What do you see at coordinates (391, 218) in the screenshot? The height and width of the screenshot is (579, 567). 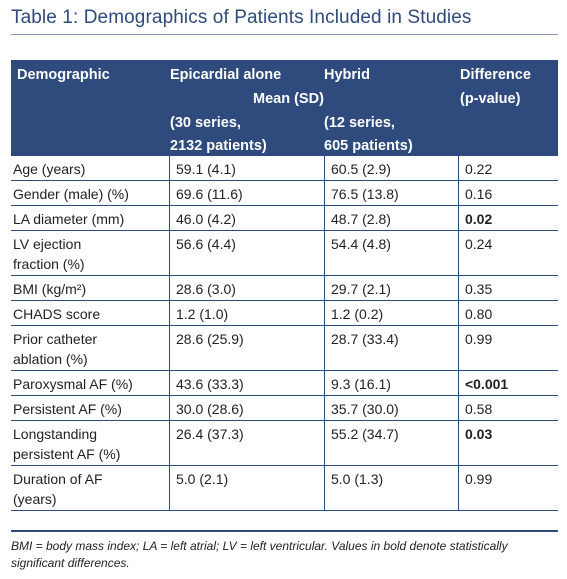 I see `cell-hybrid: 48.7 (2.8)` at bounding box center [391, 218].